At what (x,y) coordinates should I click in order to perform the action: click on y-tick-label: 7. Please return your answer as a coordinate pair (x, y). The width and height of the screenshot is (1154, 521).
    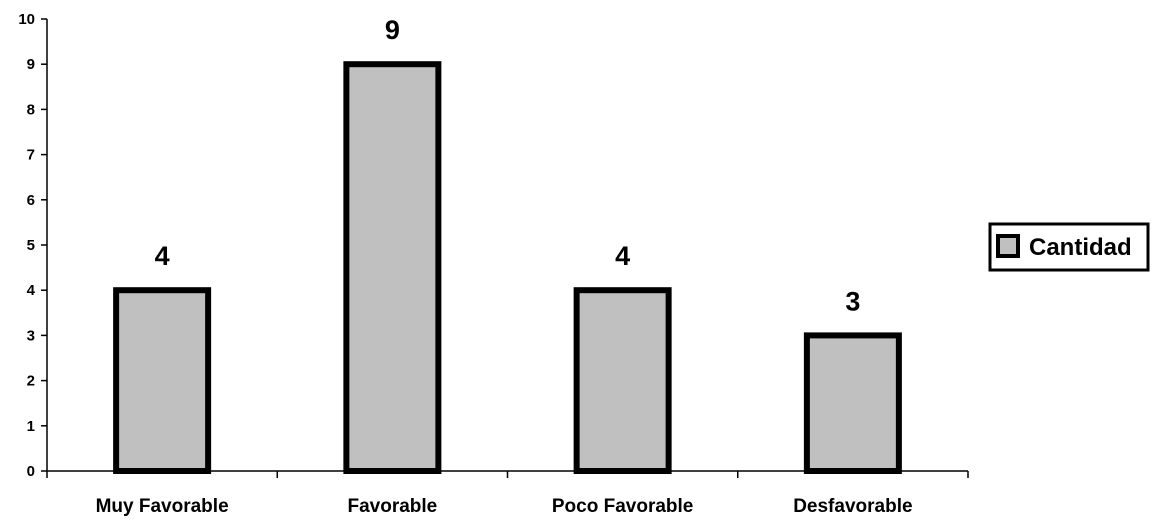
    Looking at the image, I should click on (31, 155).